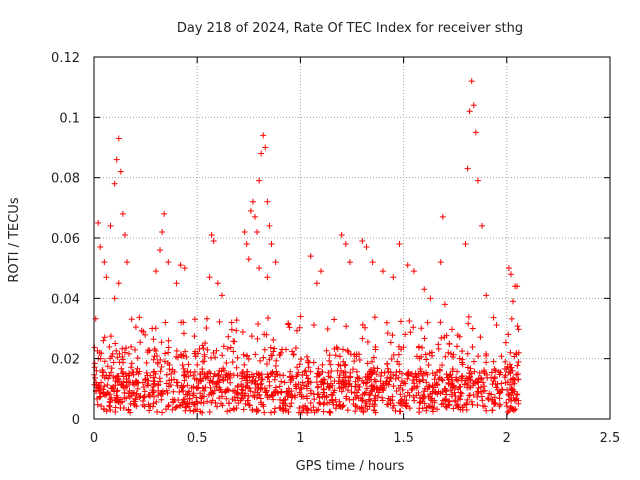 This screenshot has width=640, height=480. What do you see at coordinates (65, 58) in the screenshot?
I see `y-tick-label: 0.12` at bounding box center [65, 58].